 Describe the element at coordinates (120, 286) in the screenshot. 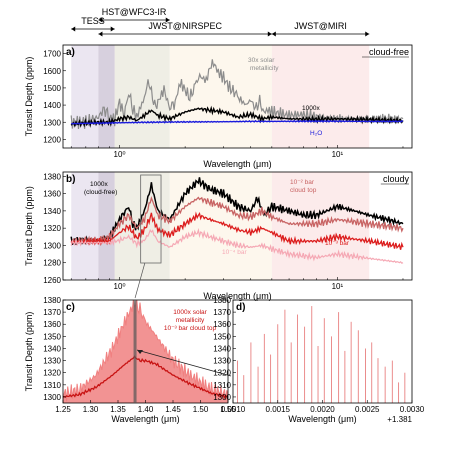

I see `x-tick-label: 10⁰` at that location.